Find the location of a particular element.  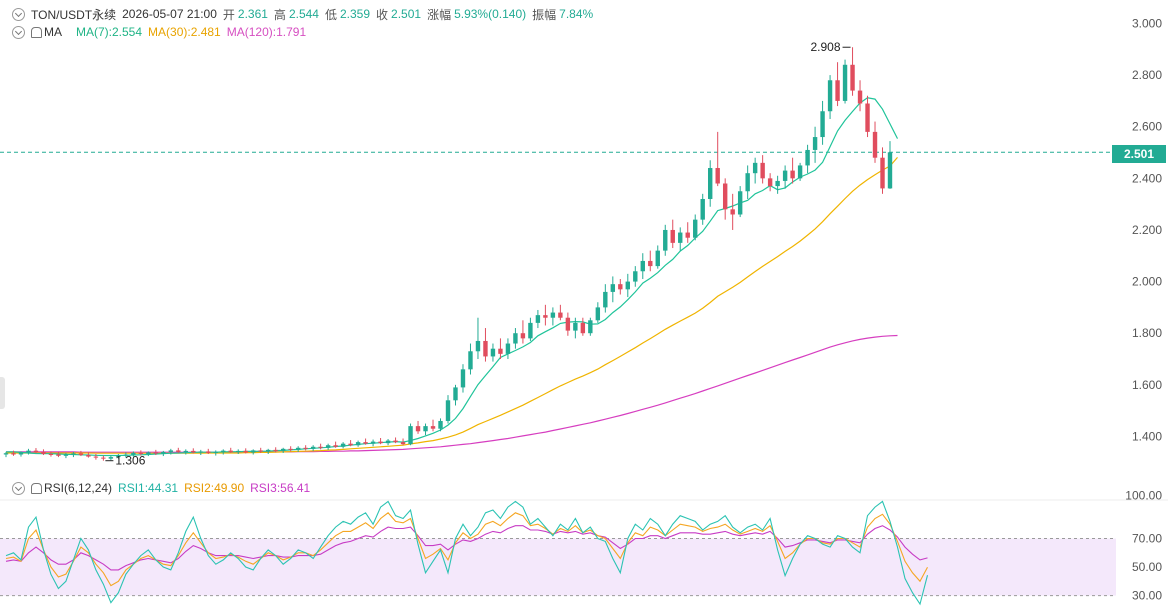

panel-edge-handle is located at coordinates (2, 393).